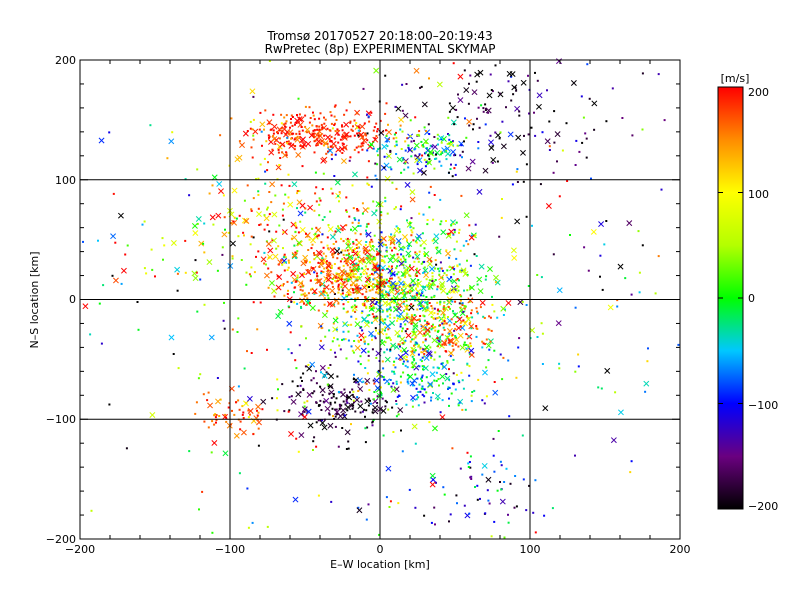 The image size is (800, 604). I want to click on y-tick-label: −200, so click(61, 539).